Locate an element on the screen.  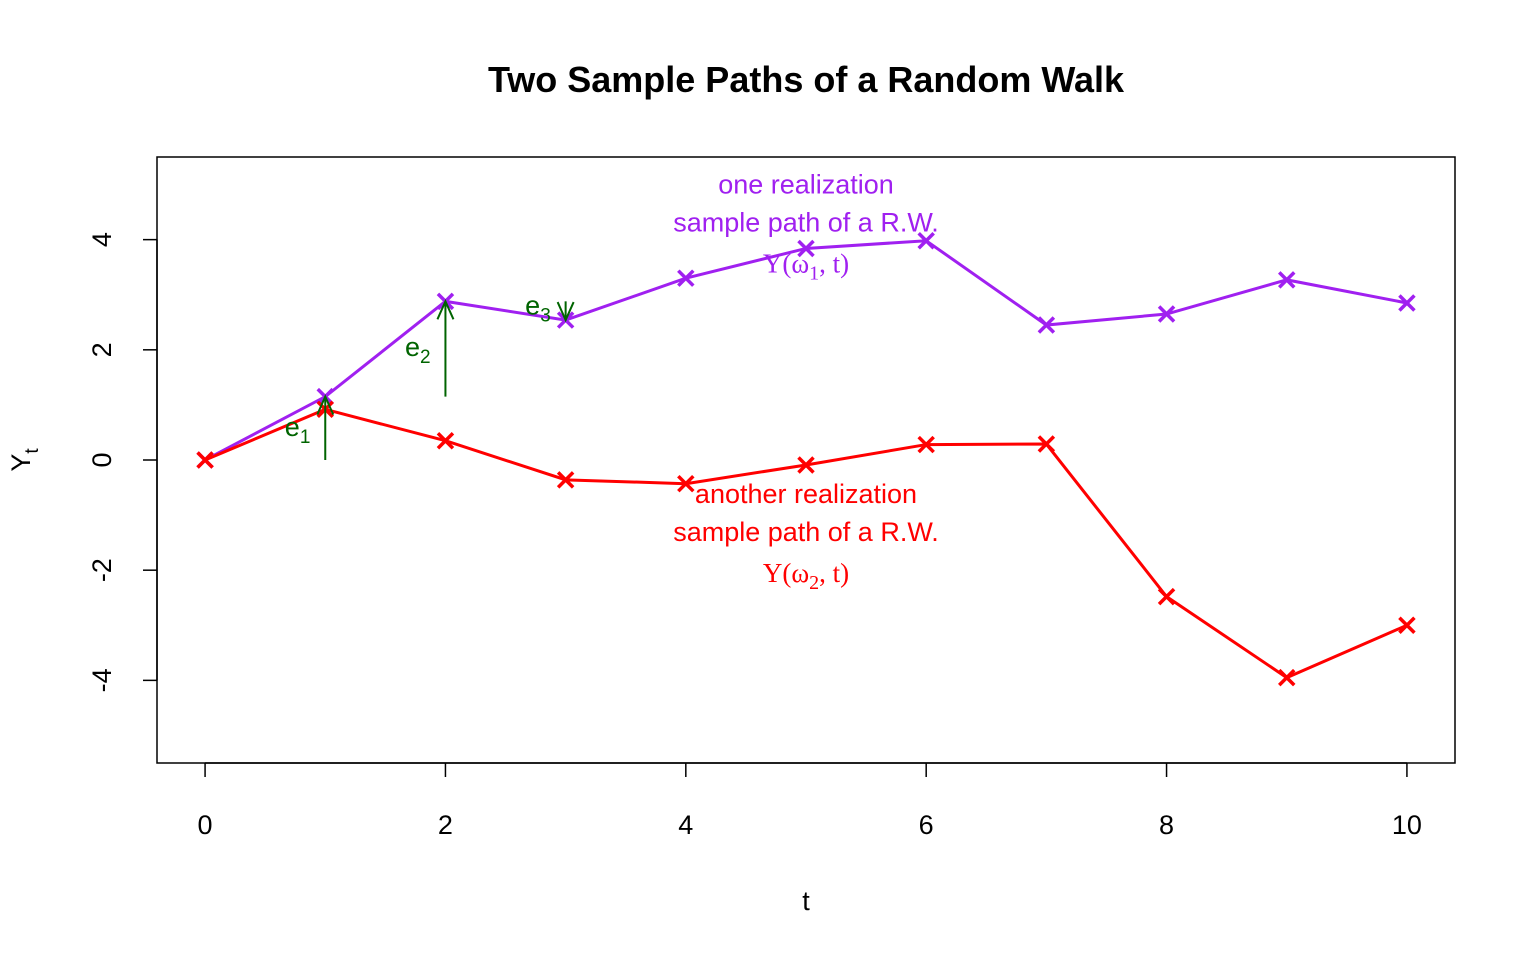
y-axis-label-subscript: t is located at coordinates (32, 451).